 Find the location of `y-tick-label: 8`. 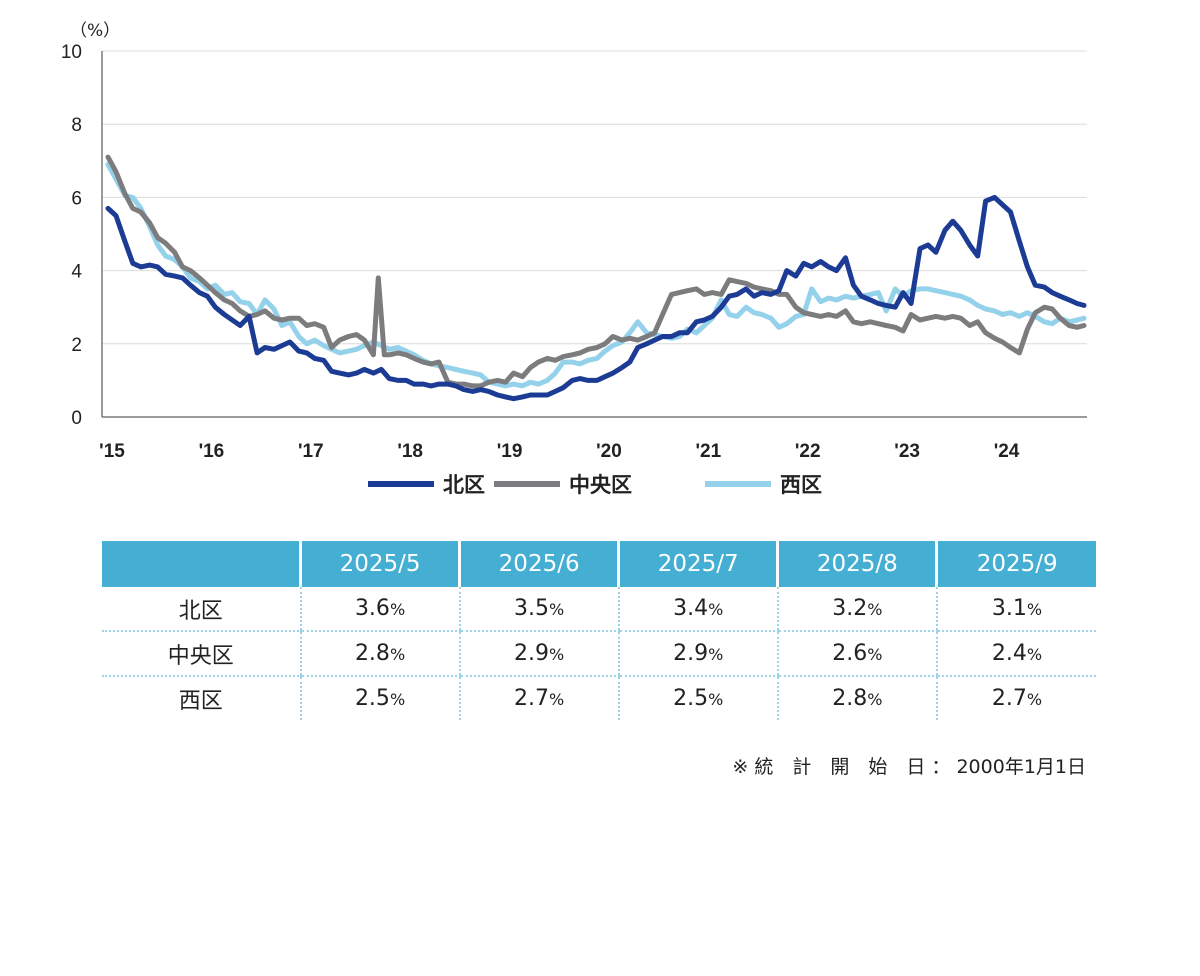

y-tick-label: 8 is located at coordinates (76, 125).